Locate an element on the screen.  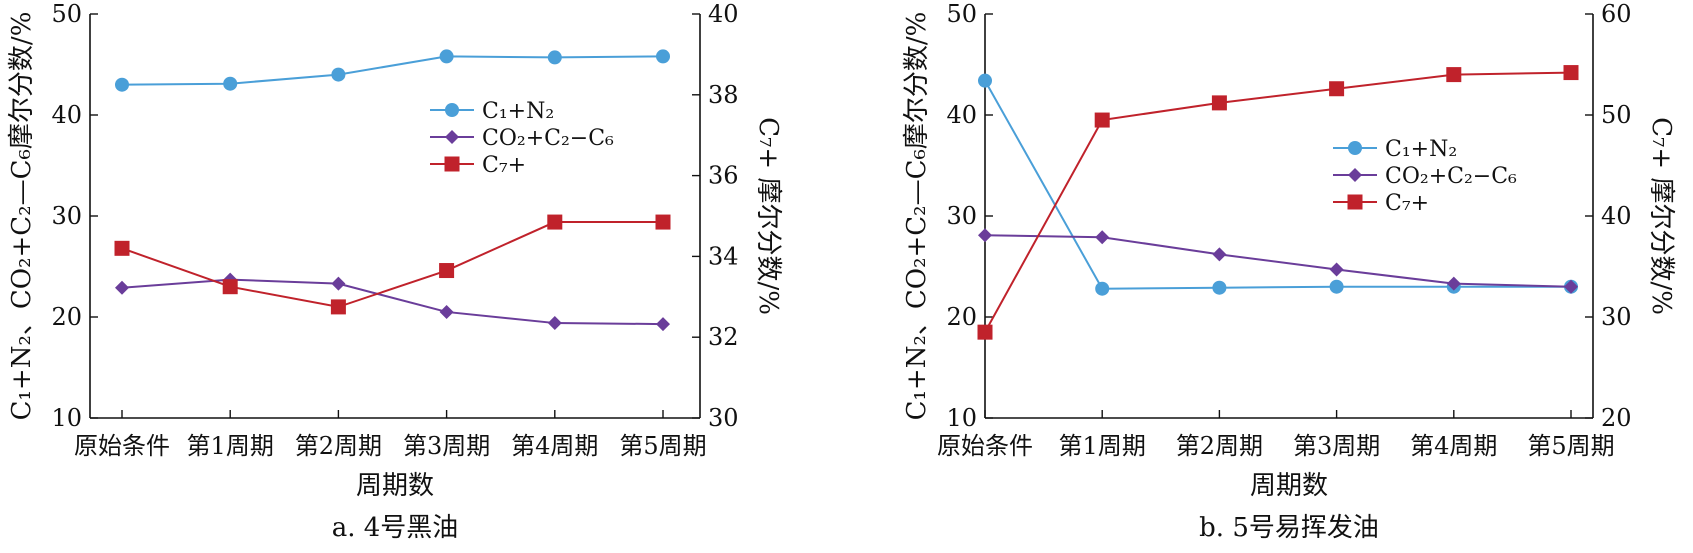
y-right-tick-label: 20 is located at coordinates (1616, 418).